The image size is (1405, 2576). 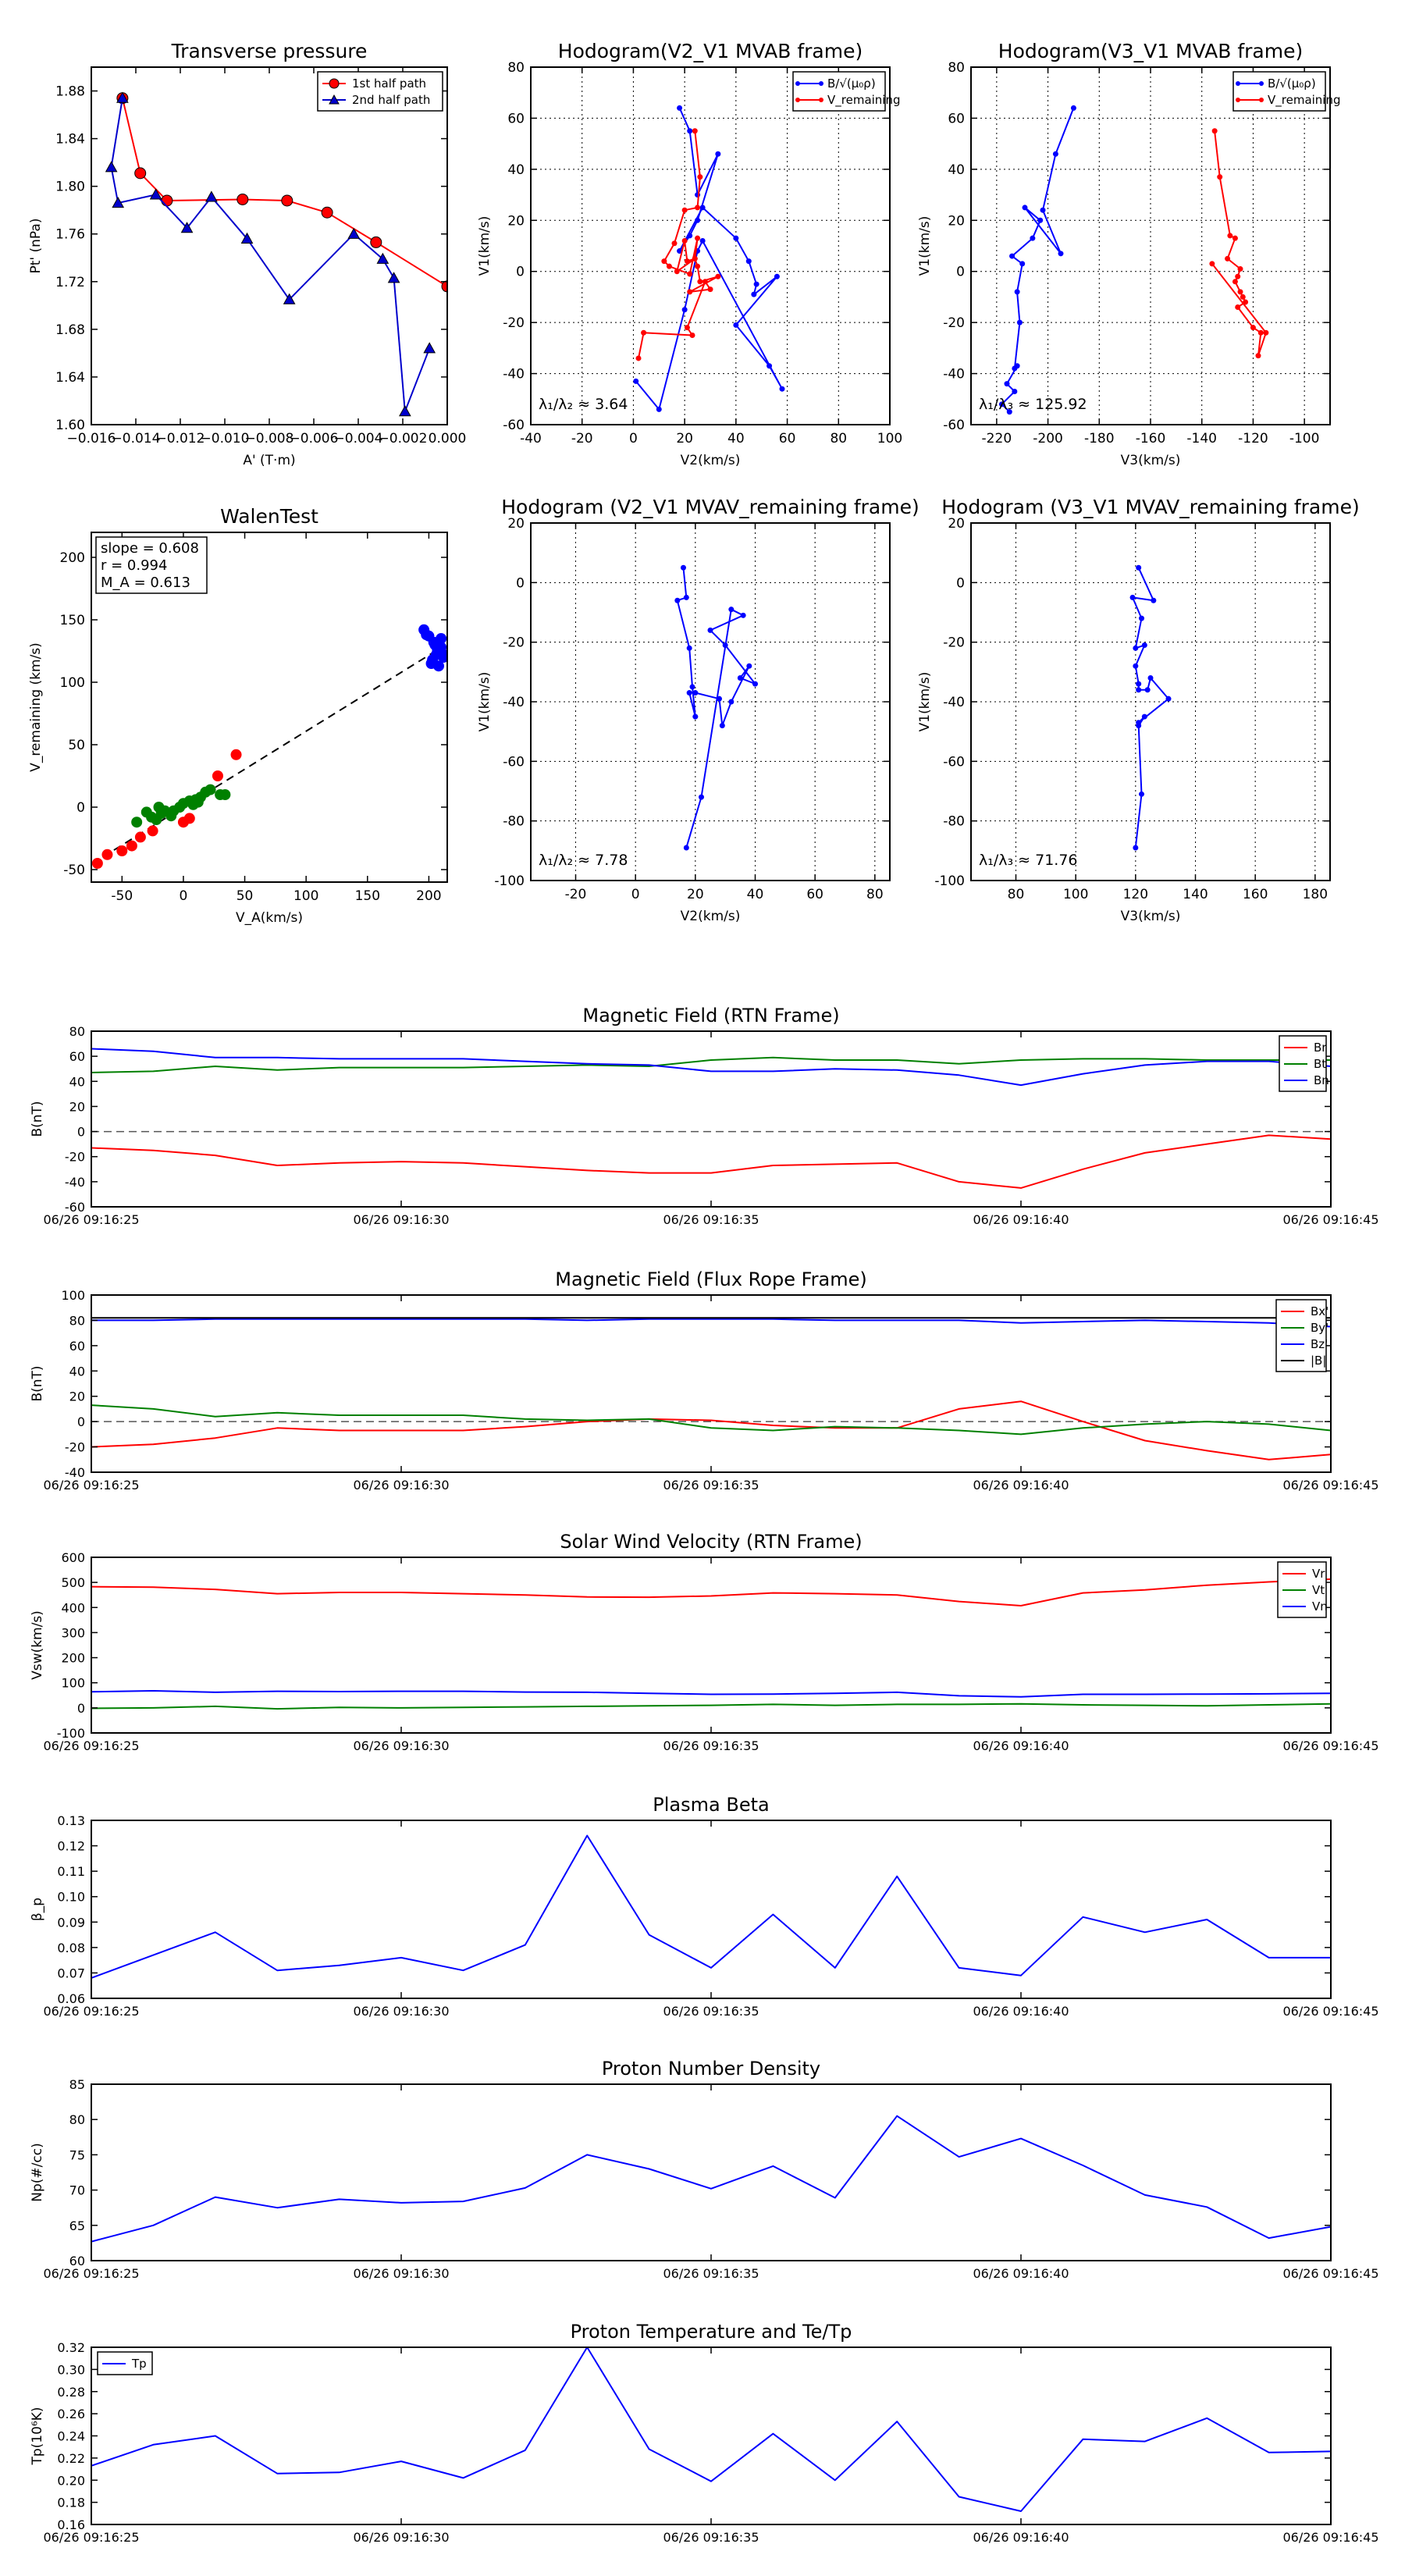 I want to click on transverse-pressure-ytick-label: 1.88, so click(x=70, y=92).